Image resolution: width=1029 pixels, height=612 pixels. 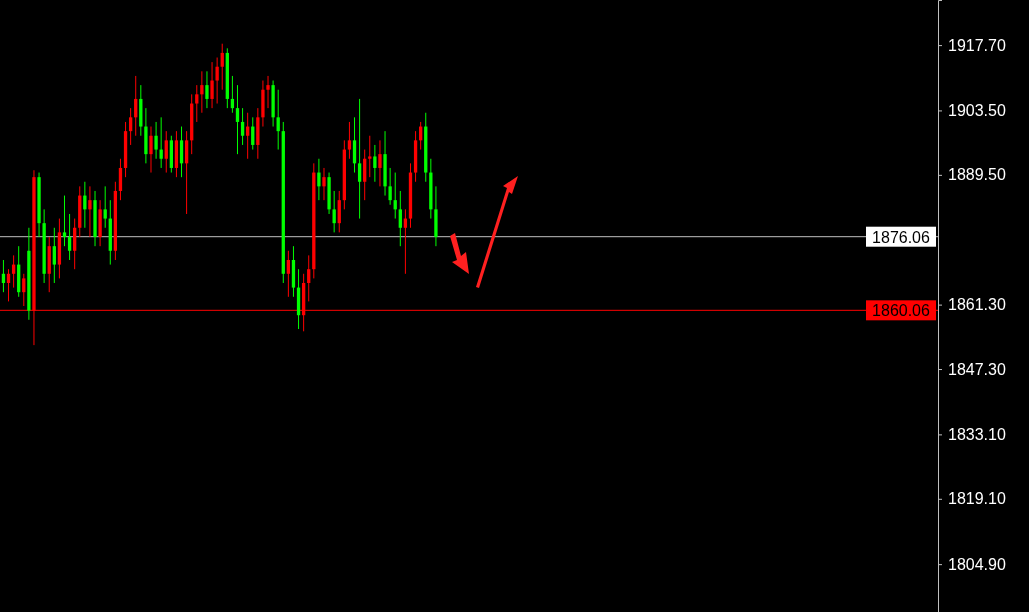 What do you see at coordinates (977, 434) in the screenshot?
I see `y-tick-label: 1833.10` at bounding box center [977, 434].